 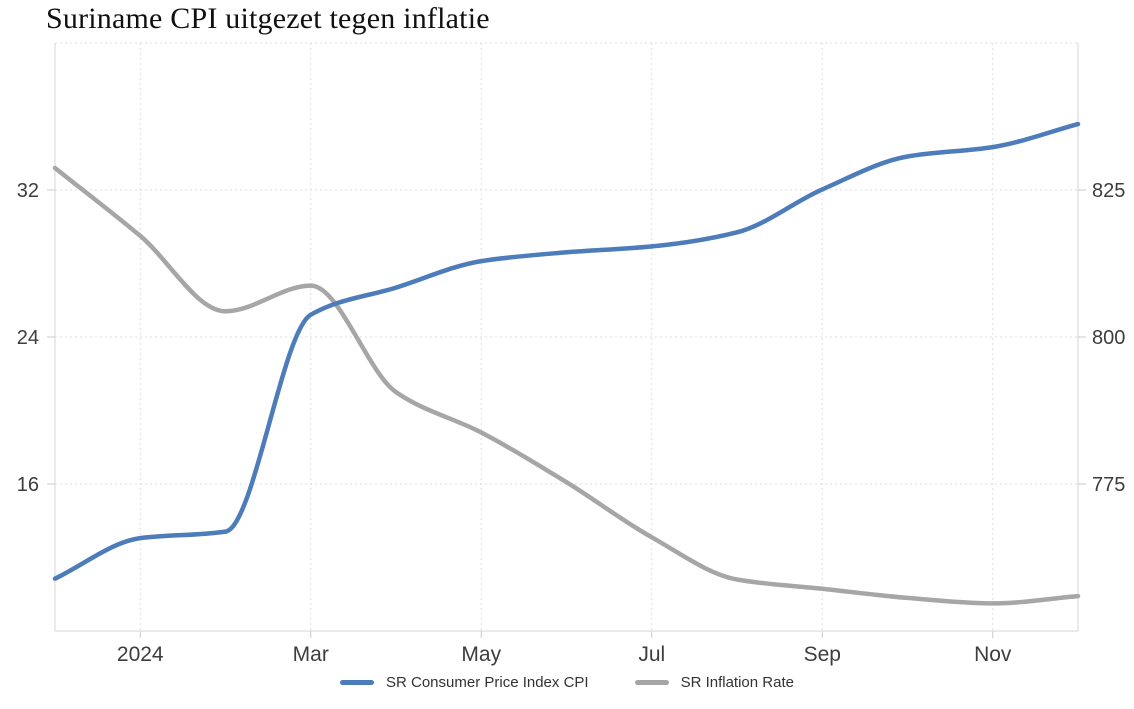 I want to click on left-axis-label: 32, so click(x=28, y=191).